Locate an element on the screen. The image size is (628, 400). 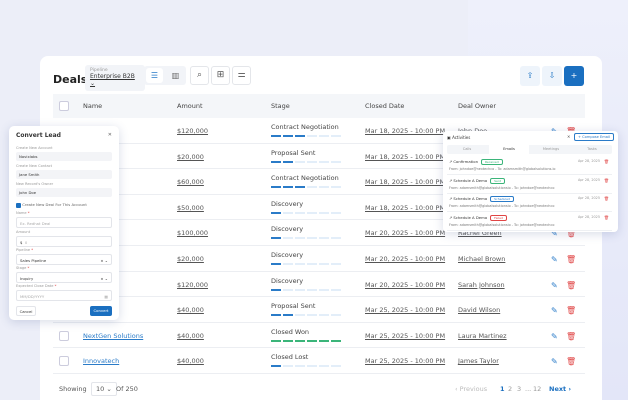
deal-name-input: Ex. Redhat Deal is located at coordinates (64, 222).